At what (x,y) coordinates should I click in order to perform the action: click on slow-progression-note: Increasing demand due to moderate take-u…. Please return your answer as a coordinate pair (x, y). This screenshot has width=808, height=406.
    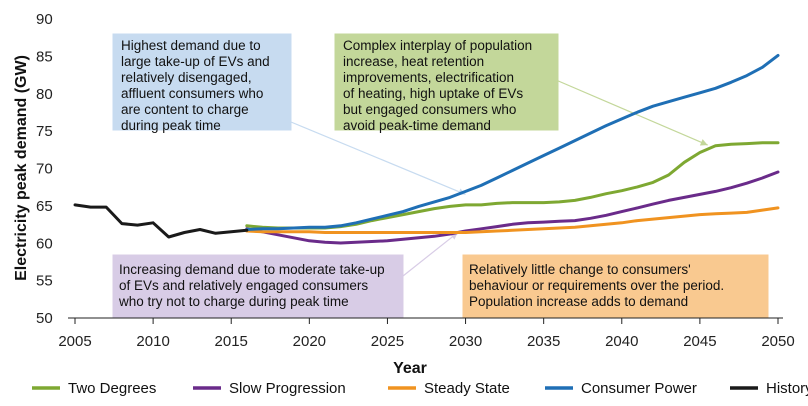
    Looking at the image, I should click on (285, 275).